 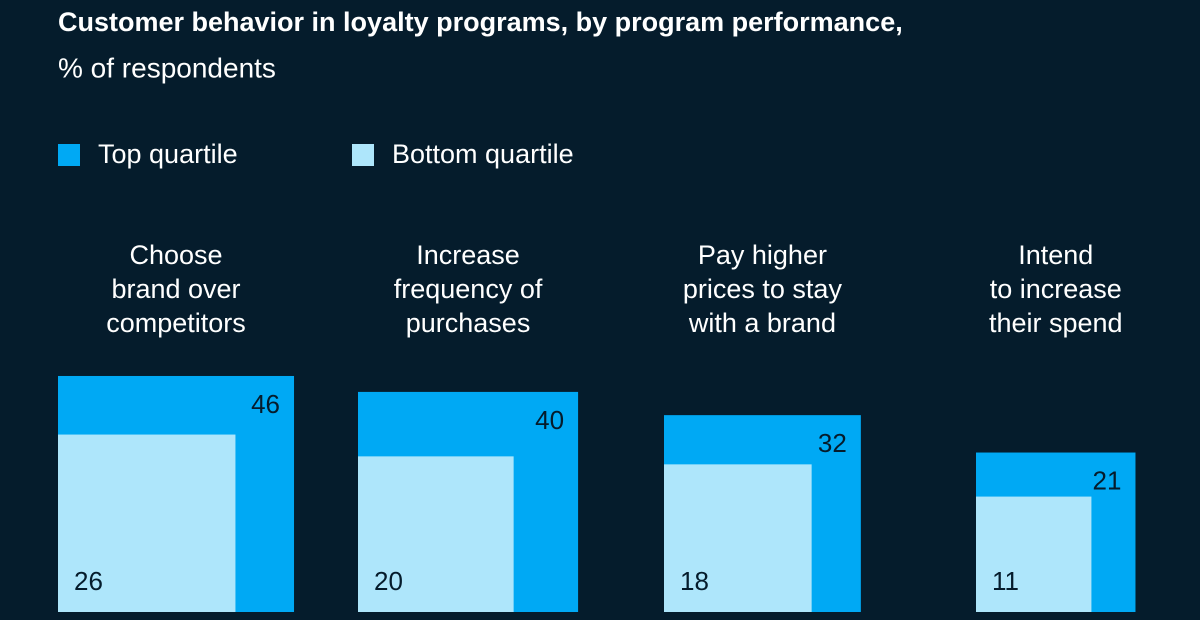 I want to click on value-label: 11, so click(x=1005, y=581).